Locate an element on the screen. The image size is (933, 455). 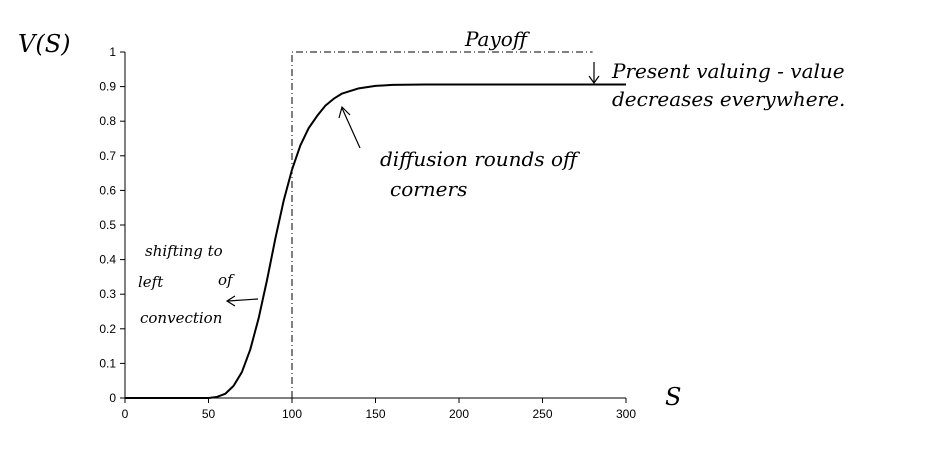
annotation-payoff: Payoff is located at coordinates (497, 39).